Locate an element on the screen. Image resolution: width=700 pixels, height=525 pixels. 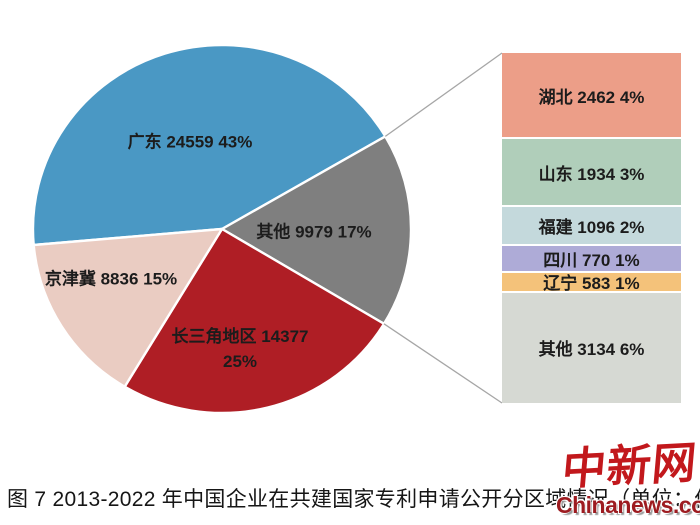
bar-segment-label: 其他 3134 6% is located at coordinates (591, 350).